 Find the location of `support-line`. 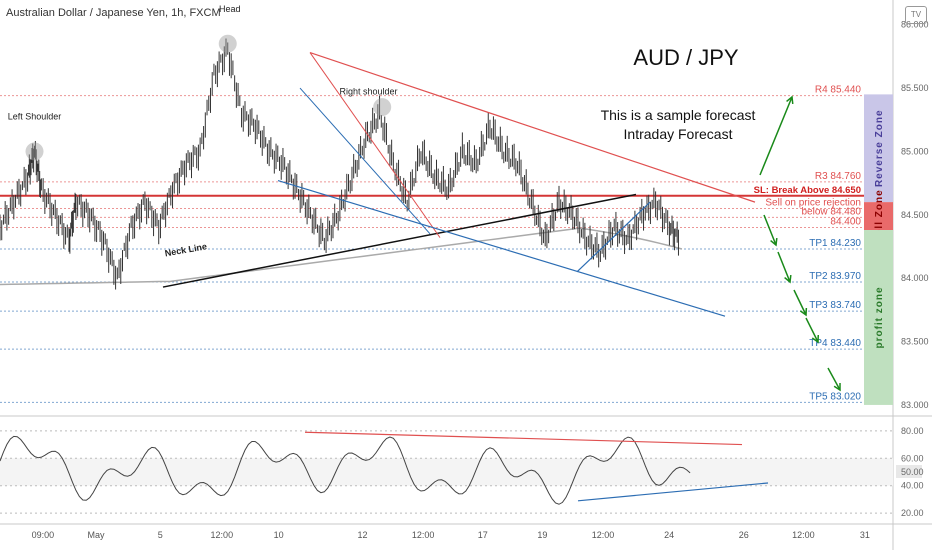

support-line is located at coordinates (501, 248).